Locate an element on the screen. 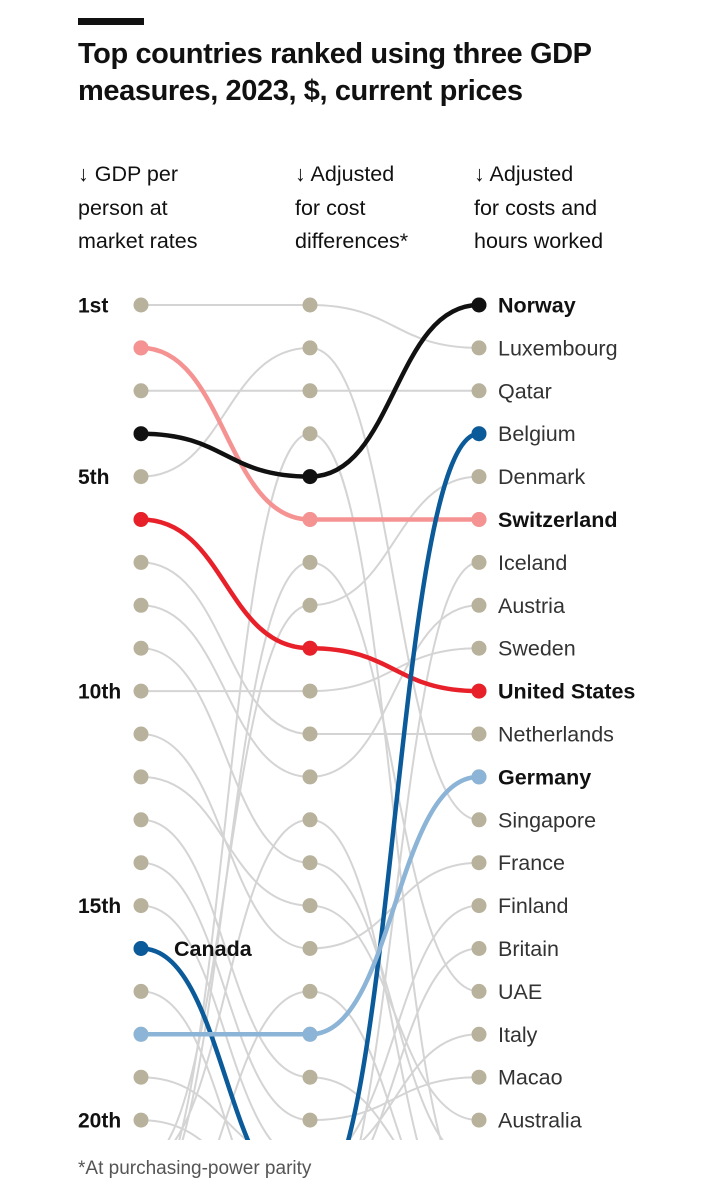 This screenshot has height=1200, width=713. footnote: *At purchasing-power parity is located at coordinates (195, 1168).